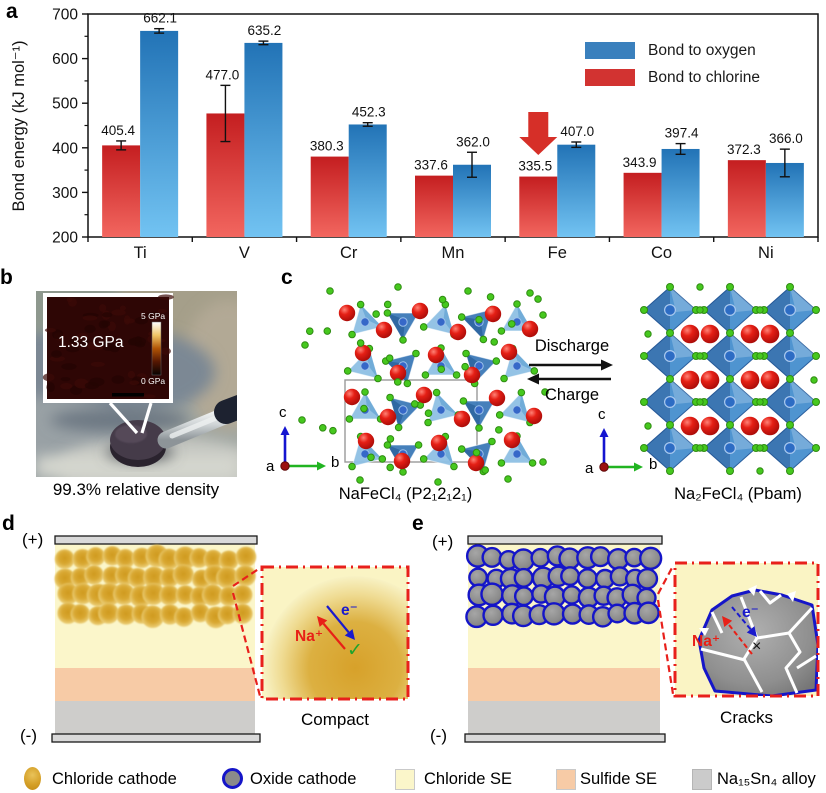  What do you see at coordinates (335, 633) in the screenshot?
I see `compact-inset-border` at bounding box center [335, 633].